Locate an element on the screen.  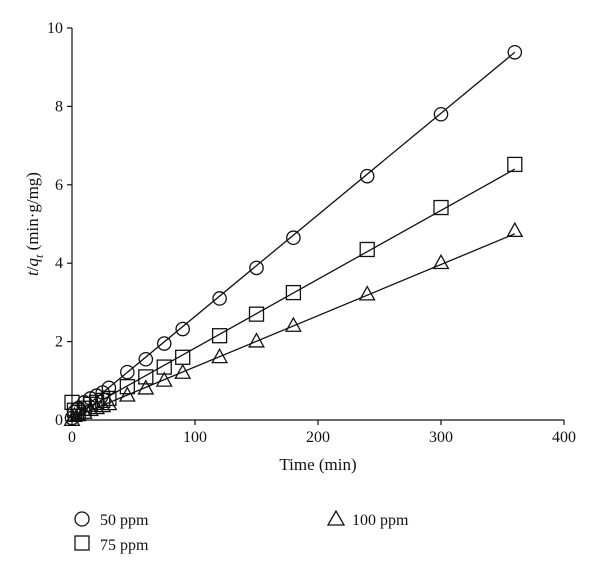
y-tick-label: 10 is located at coordinates (55, 28).